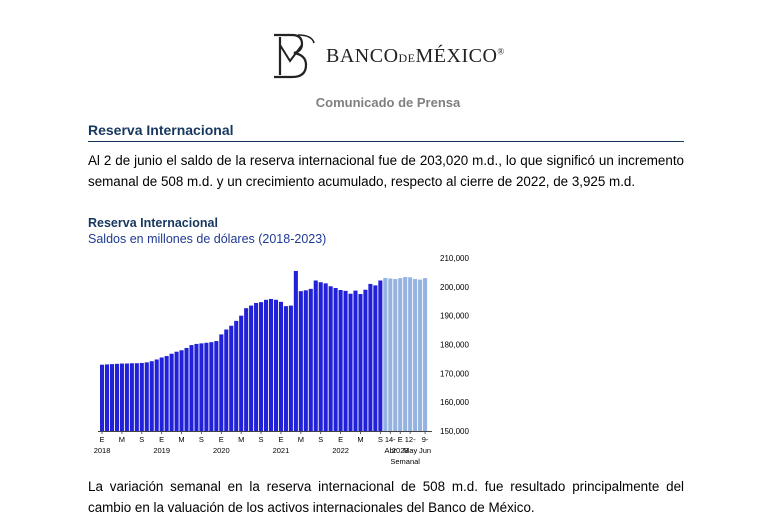 The image size is (776, 518). I want to click on y-tick-label: 200,000, so click(454, 287).